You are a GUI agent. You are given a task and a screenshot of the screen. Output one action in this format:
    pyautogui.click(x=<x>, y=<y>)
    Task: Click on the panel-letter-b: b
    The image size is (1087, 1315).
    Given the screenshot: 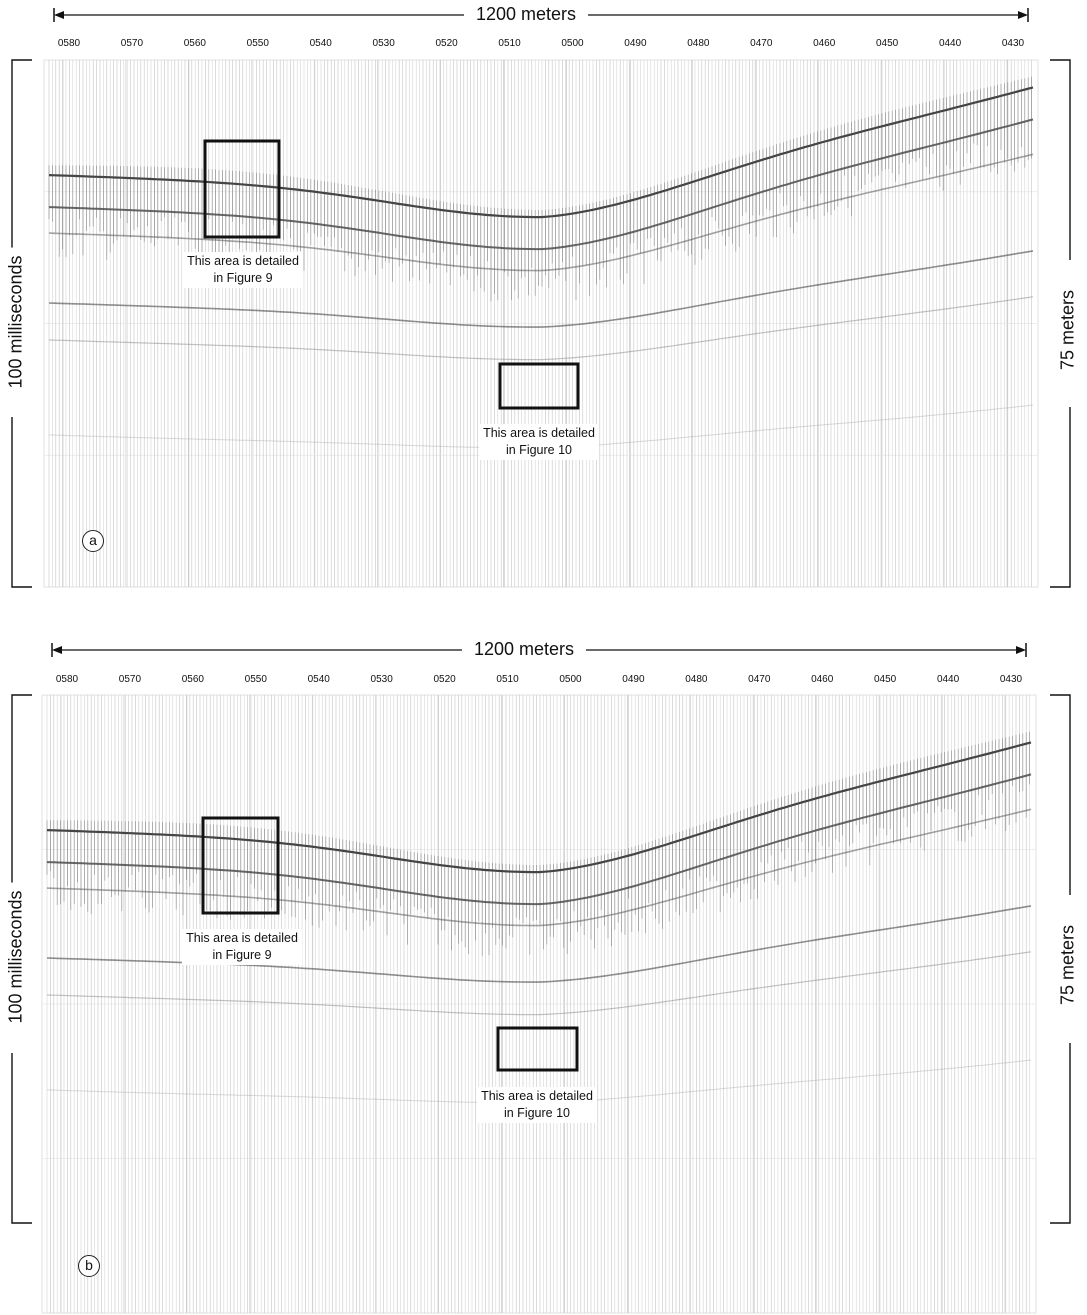 What is the action you would take?
    pyautogui.click(x=89, y=1266)
    